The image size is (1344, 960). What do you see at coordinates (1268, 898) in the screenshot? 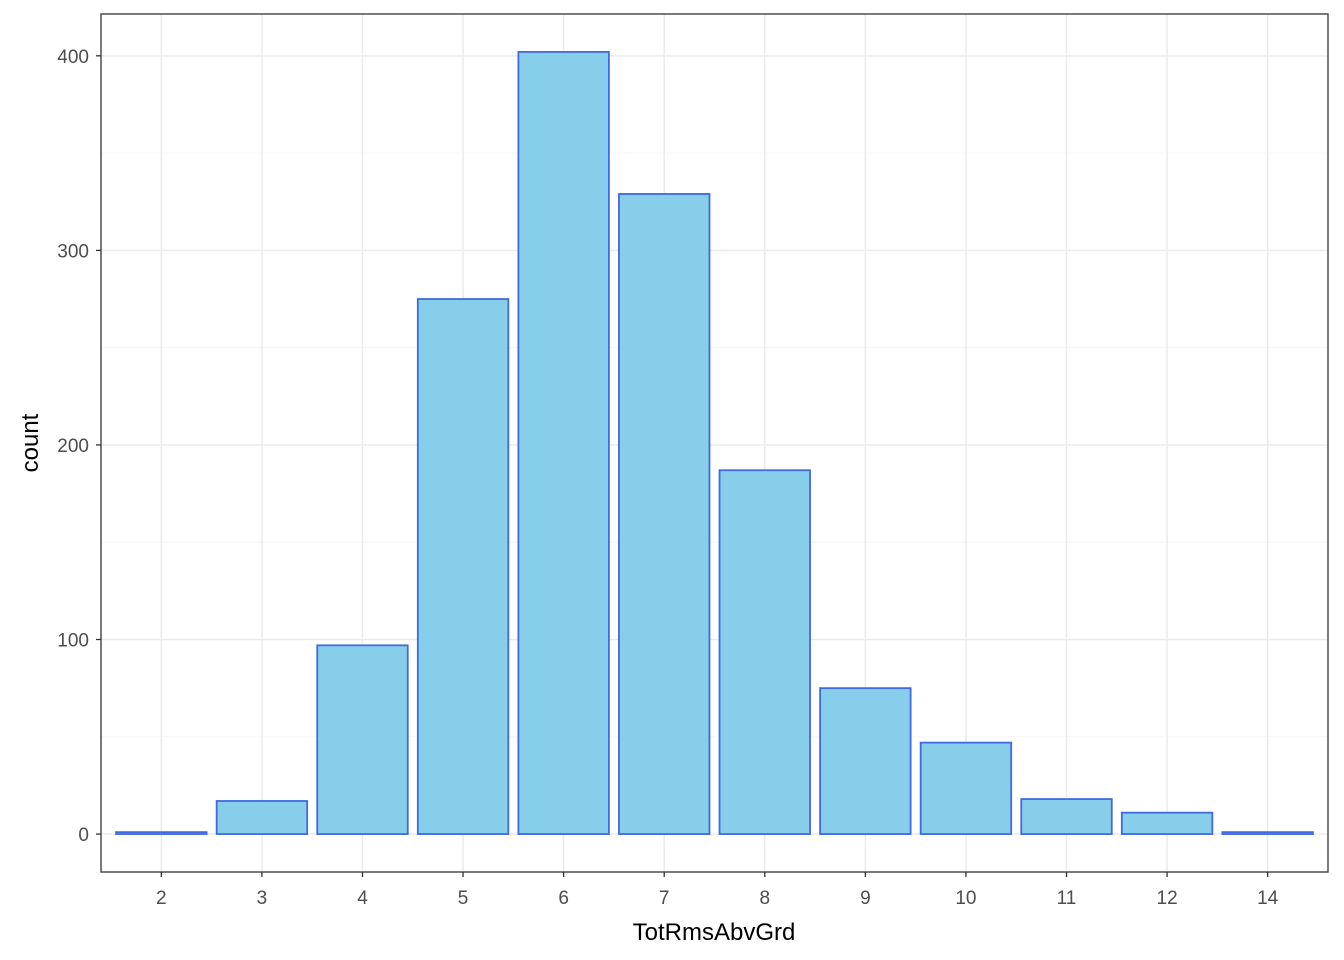
I see `x-tick-label: 14` at bounding box center [1268, 898].